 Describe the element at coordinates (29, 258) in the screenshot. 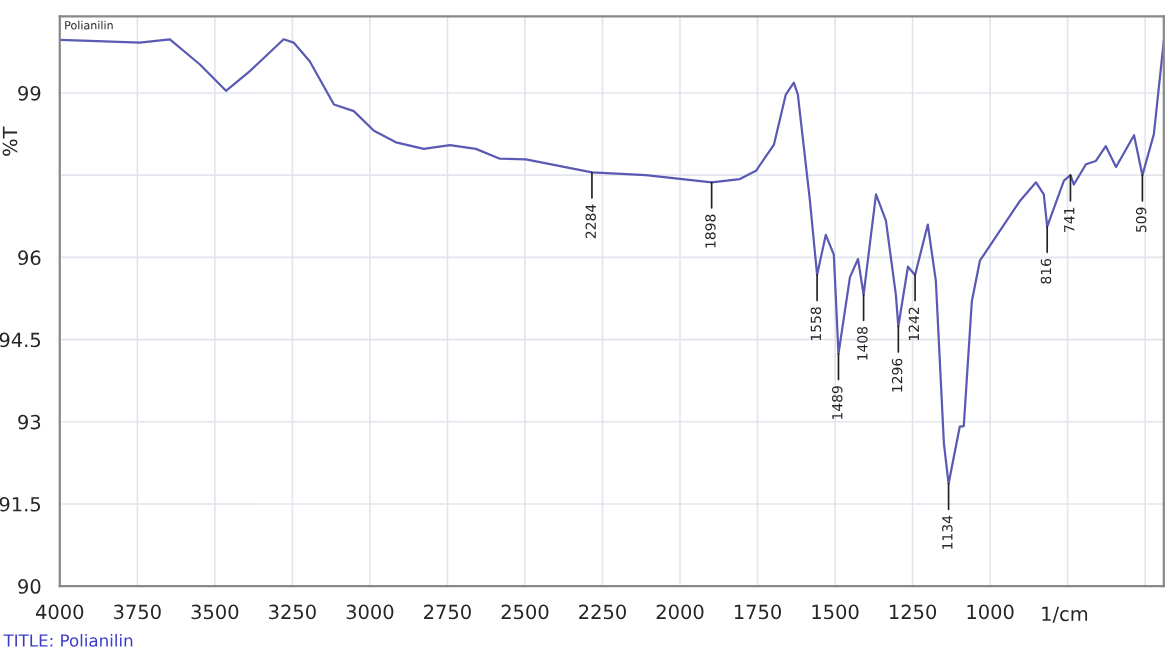

I see `y-tick-label: 96` at that location.